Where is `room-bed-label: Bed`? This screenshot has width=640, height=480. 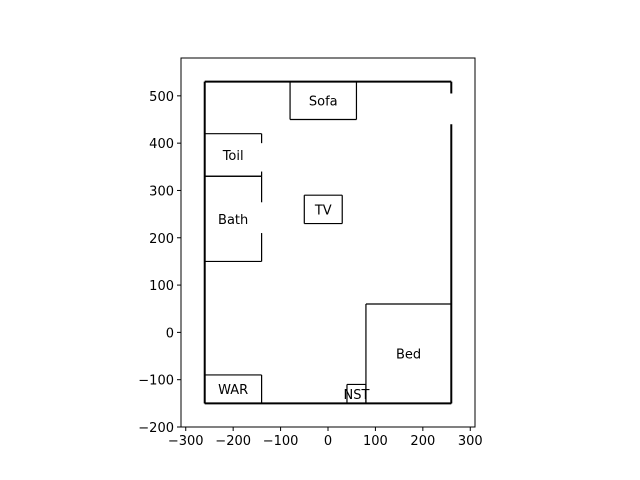
room-bed-label: Bed is located at coordinates (408, 355).